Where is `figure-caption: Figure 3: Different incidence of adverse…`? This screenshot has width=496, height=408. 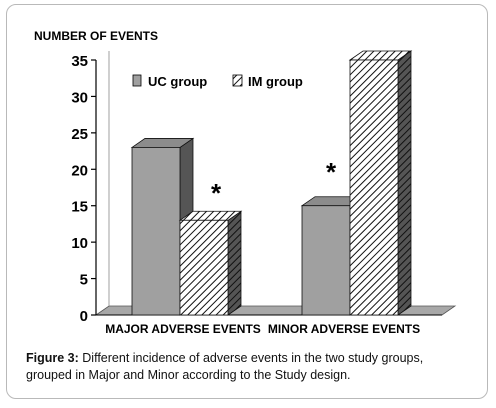
figure-caption: Figure 3: Different incidence of adverse… is located at coordinates (248, 367).